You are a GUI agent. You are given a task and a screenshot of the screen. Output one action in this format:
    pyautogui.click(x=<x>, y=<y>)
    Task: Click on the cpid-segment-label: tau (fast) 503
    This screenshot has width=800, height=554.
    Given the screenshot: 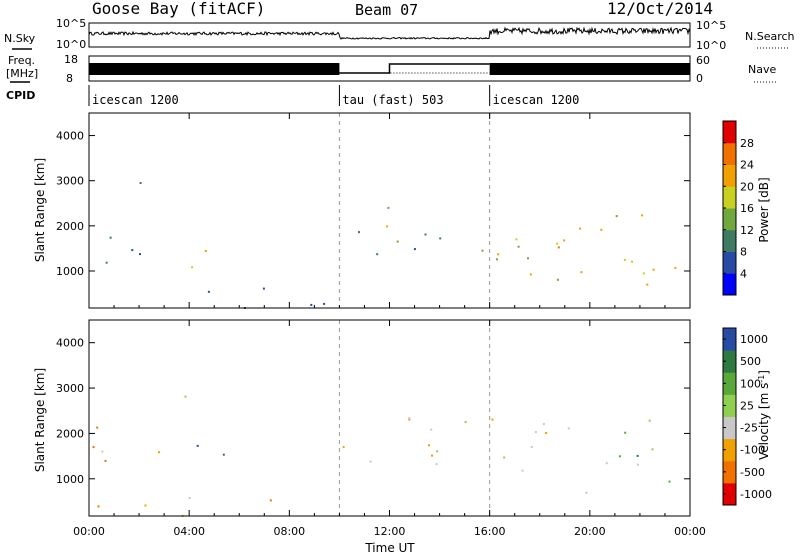 What is the action you would take?
    pyautogui.click(x=392, y=100)
    